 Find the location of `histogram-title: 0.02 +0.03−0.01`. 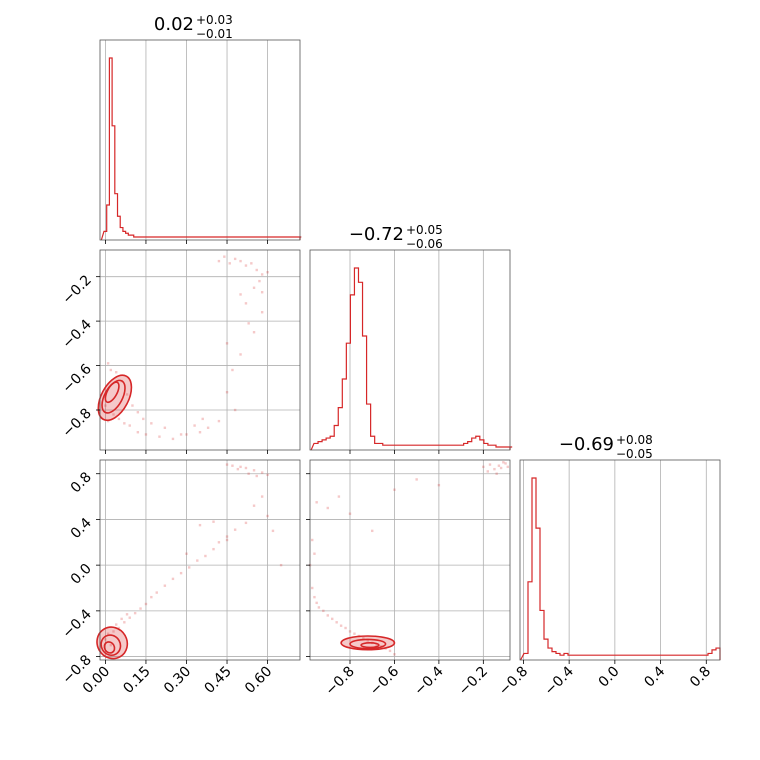

histogram-title: 0.02 +0.03−0.01 is located at coordinates (193, 27).